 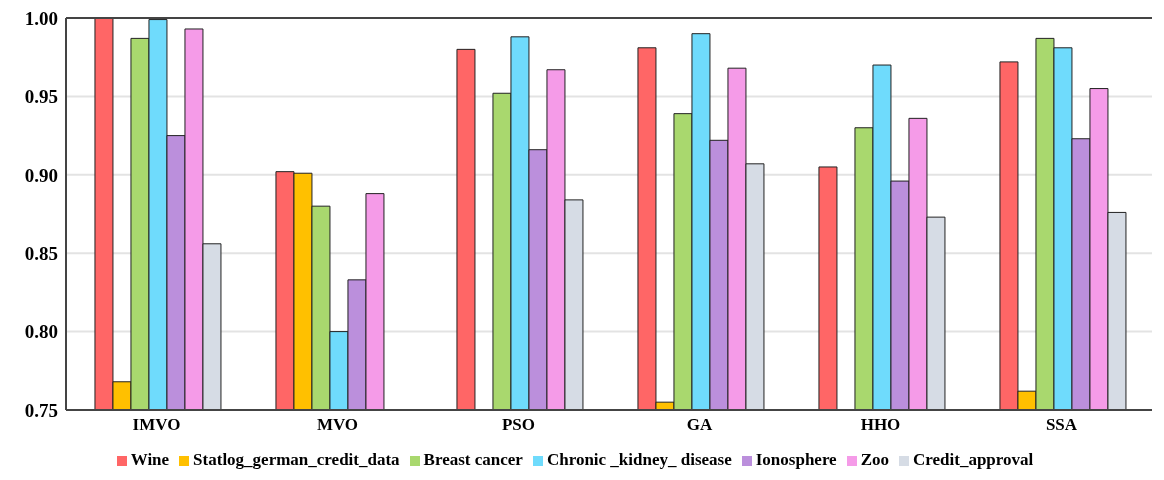 What do you see at coordinates (473, 459) in the screenshot?
I see `legend-label: Breast cancer` at bounding box center [473, 459].